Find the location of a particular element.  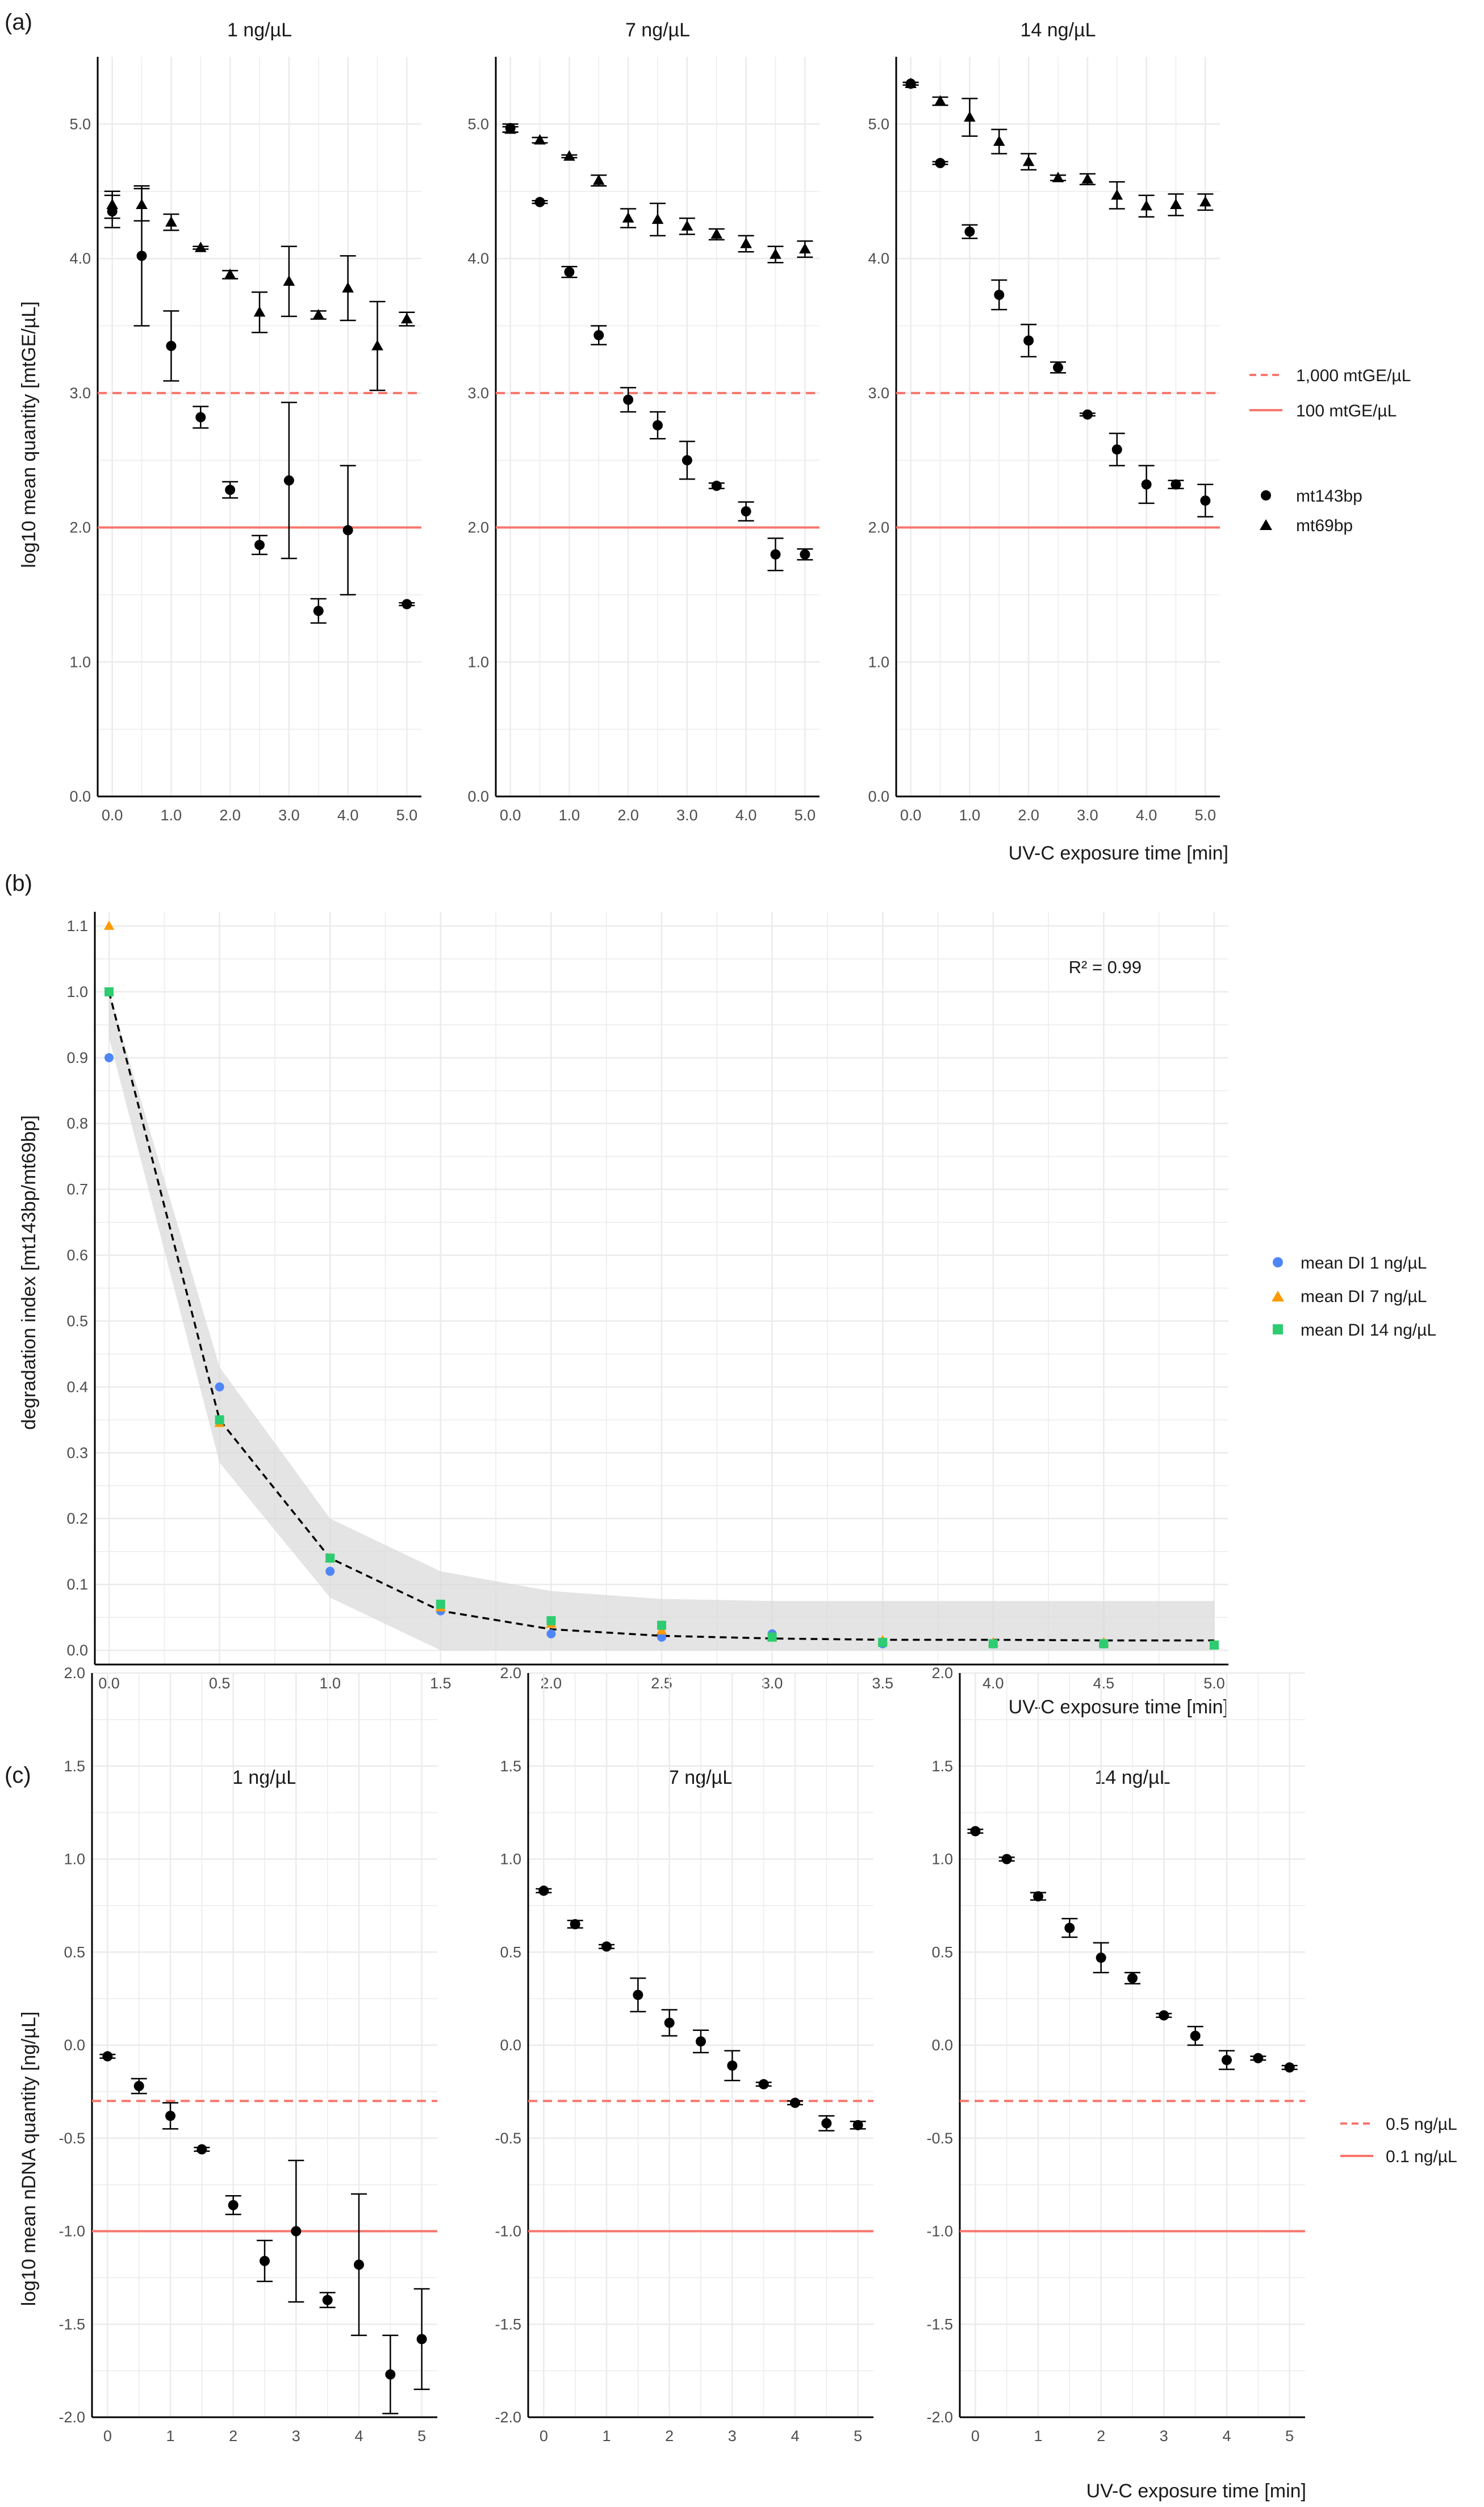

panel-a-y-label: log10 mean quantity [mtGE/µL] is located at coordinates (29, 435).